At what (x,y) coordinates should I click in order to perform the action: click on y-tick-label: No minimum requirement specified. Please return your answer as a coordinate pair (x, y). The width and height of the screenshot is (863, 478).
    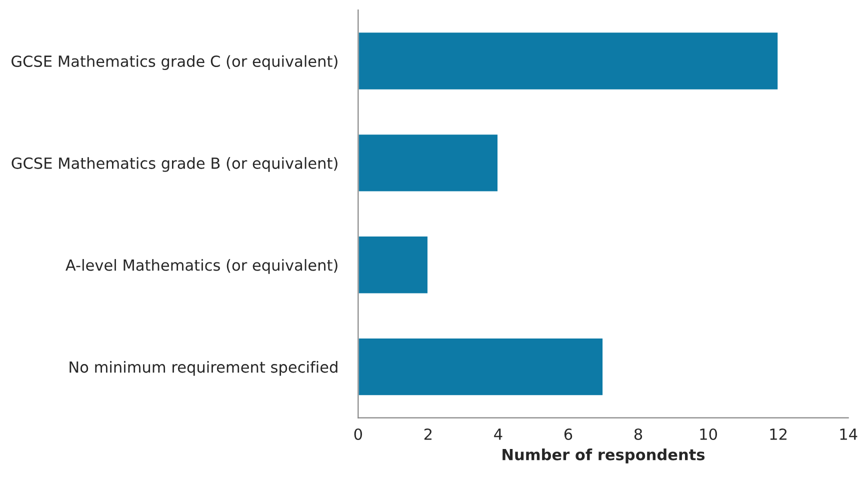
    Looking at the image, I should click on (204, 368).